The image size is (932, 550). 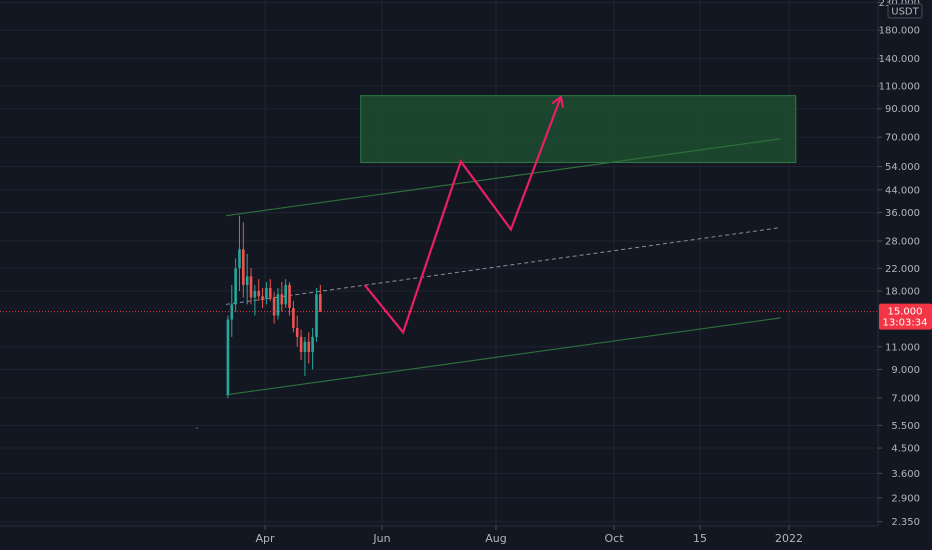 I want to click on price-tick-label: 9.000, so click(x=905, y=370).